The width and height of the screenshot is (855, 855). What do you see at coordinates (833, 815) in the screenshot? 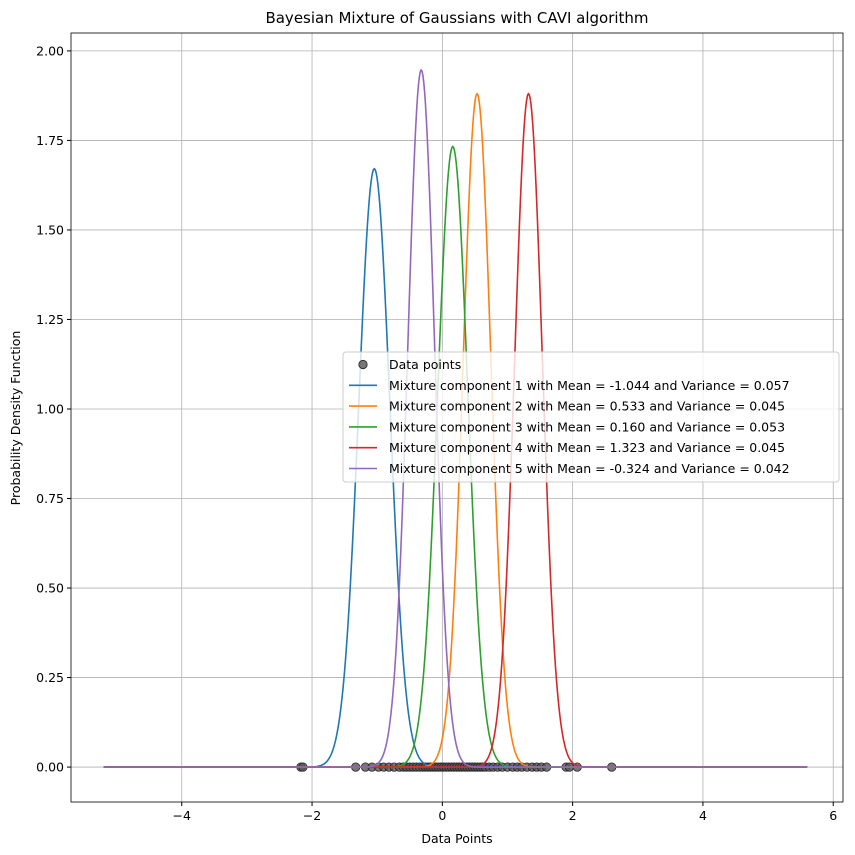
I see `x-tick-label: 6` at bounding box center [833, 815].